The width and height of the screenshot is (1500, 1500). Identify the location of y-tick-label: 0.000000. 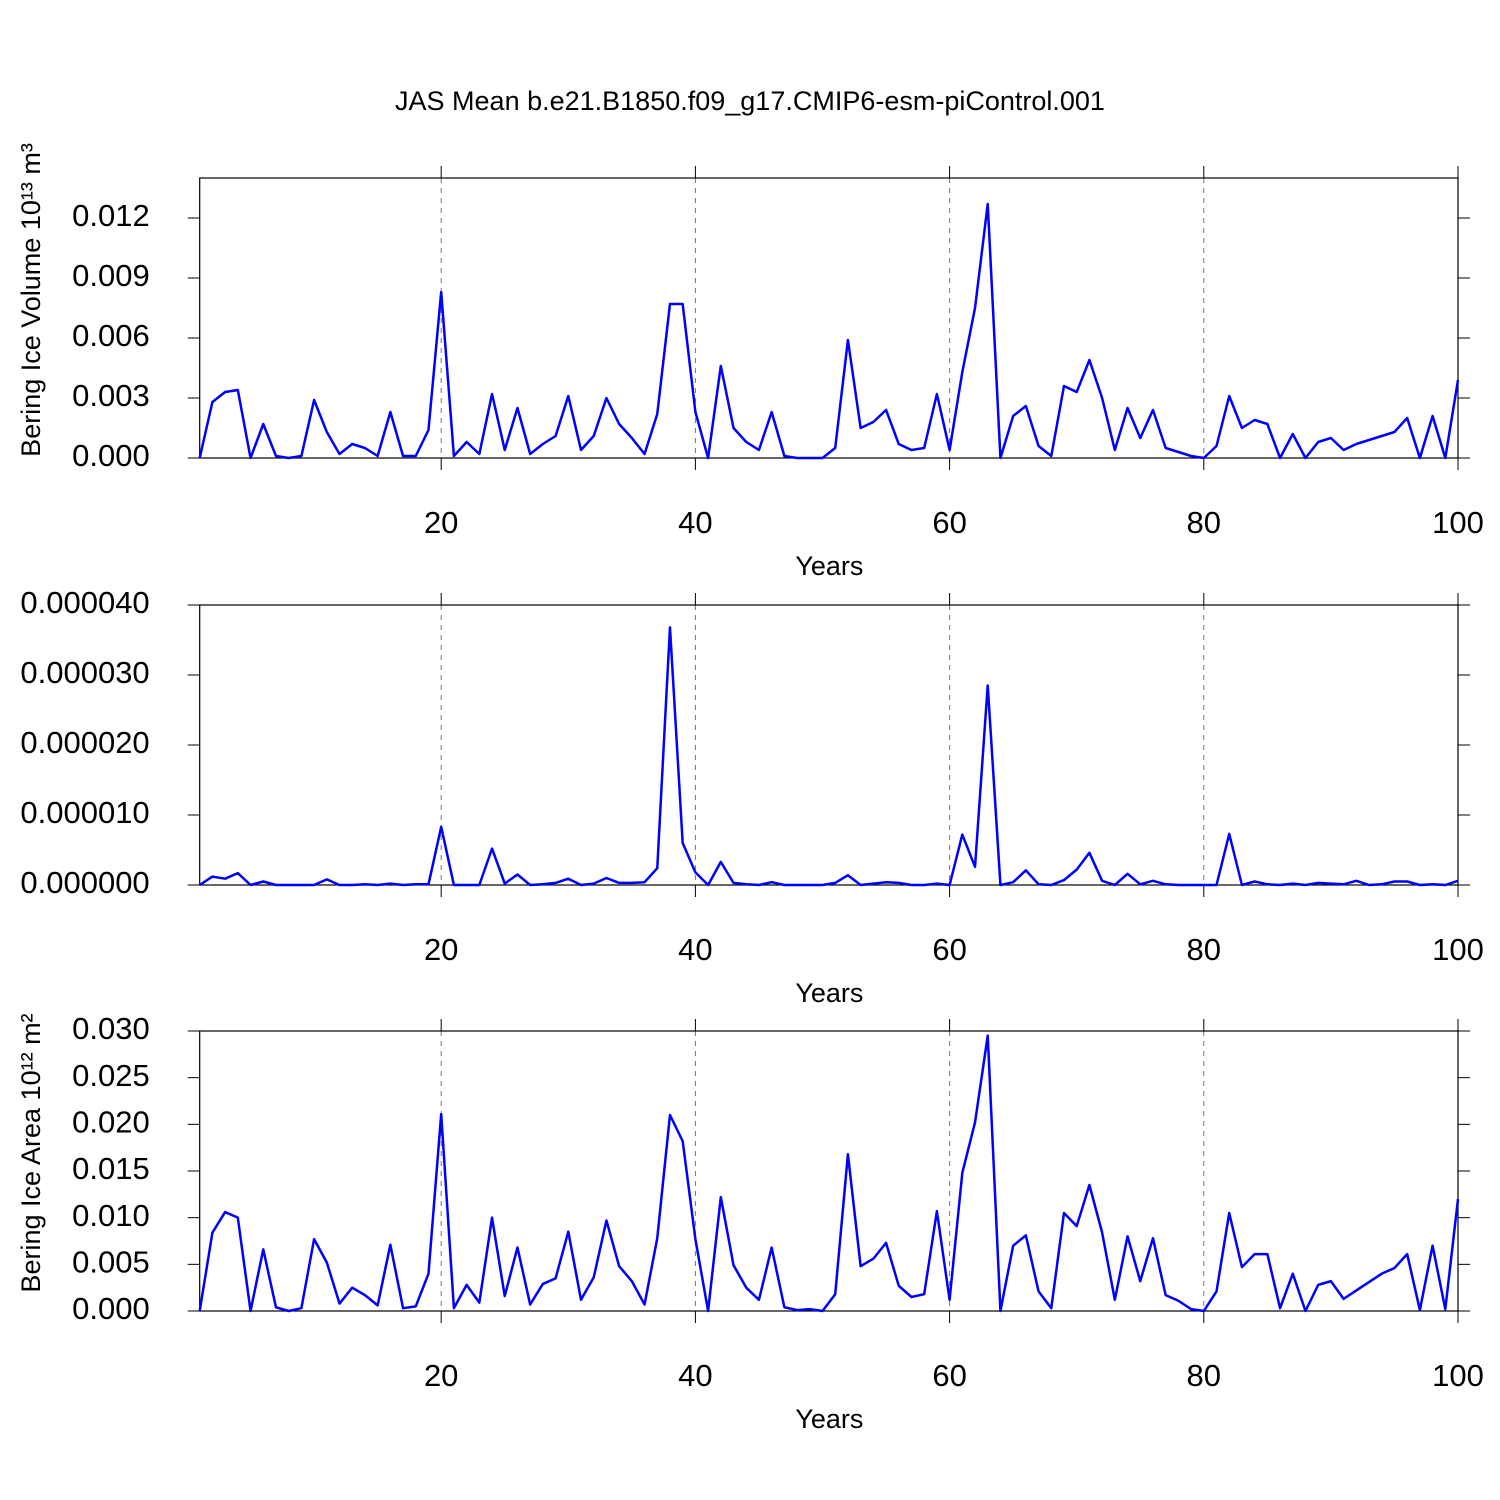
(84, 882).